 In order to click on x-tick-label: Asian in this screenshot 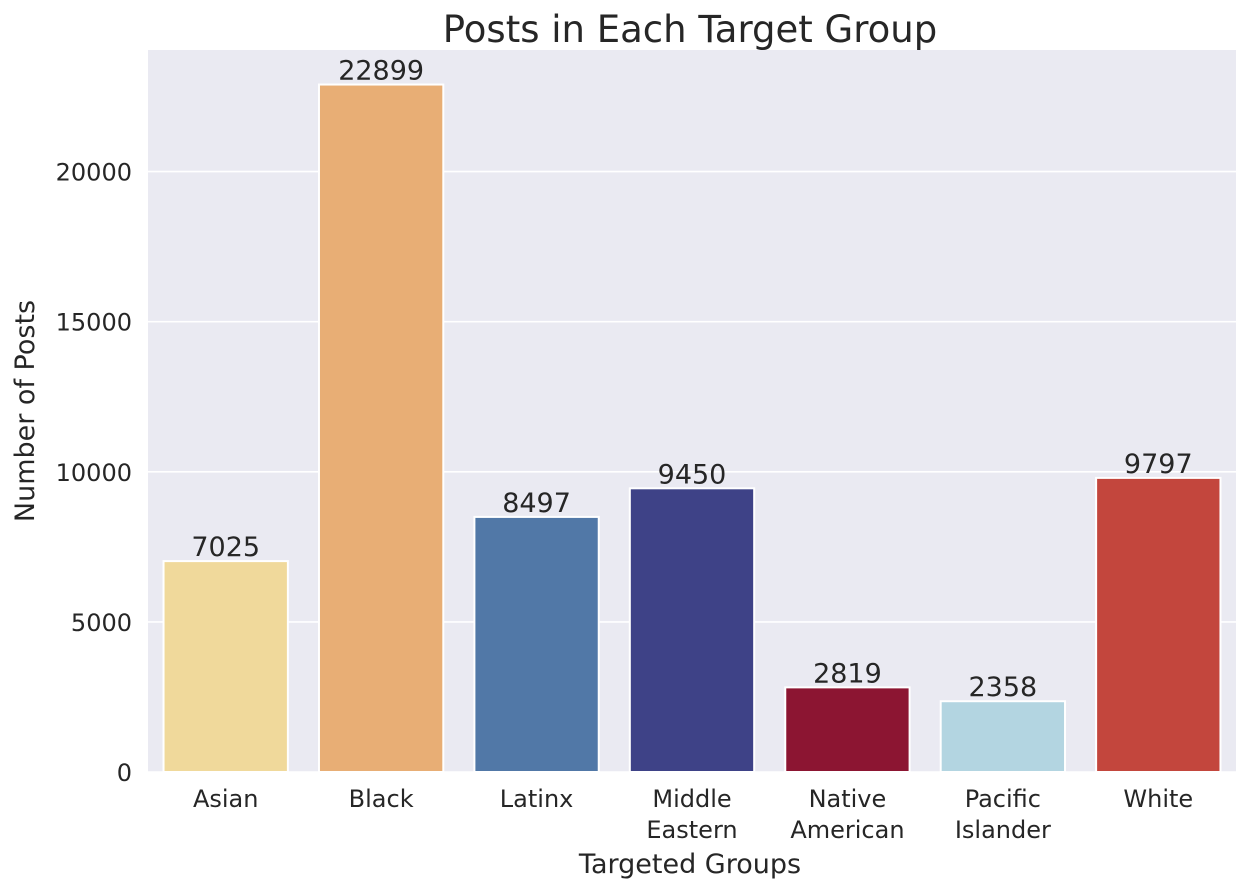, I will do `click(226, 799)`.